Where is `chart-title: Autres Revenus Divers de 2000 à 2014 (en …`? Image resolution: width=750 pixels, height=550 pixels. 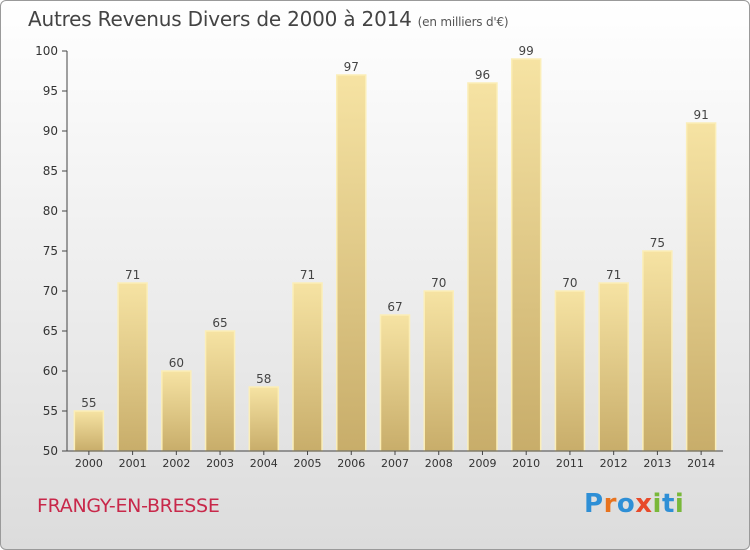 chart-title: Autres Revenus Divers de 2000 à 2014 (en … is located at coordinates (268, 19).